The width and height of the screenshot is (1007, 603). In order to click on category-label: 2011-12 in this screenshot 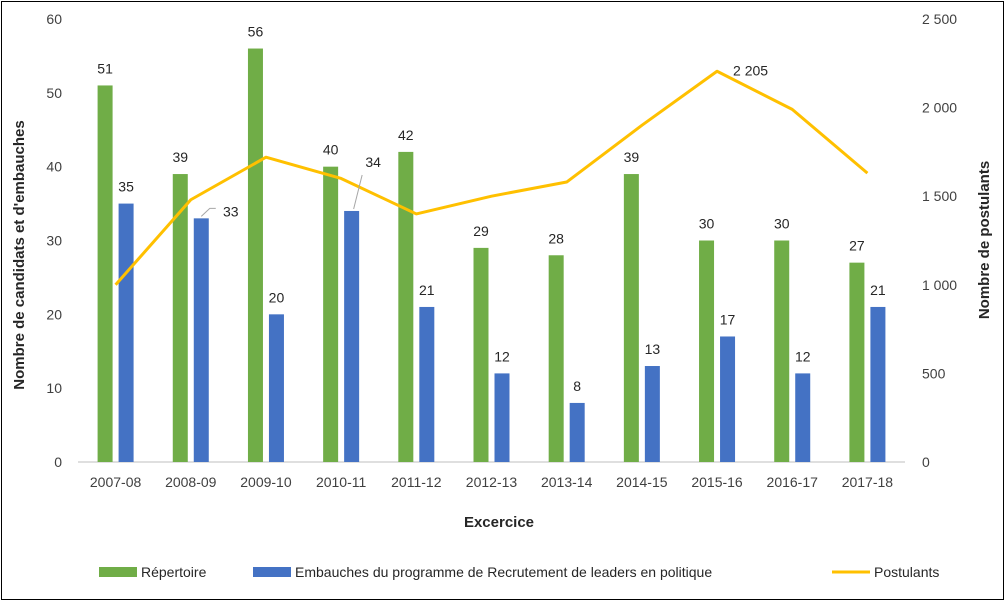, I will do `click(416, 482)`.